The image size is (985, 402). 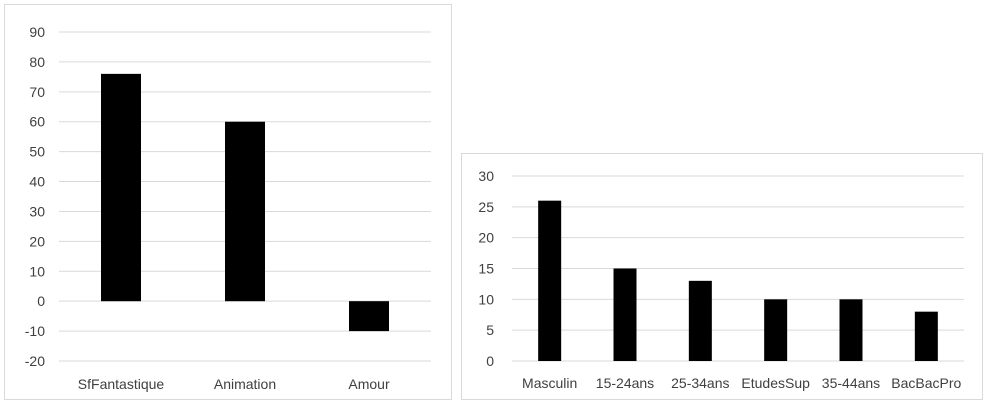 What do you see at coordinates (486, 207) in the screenshot?
I see `right-chart-y-tick-label: 25` at bounding box center [486, 207].